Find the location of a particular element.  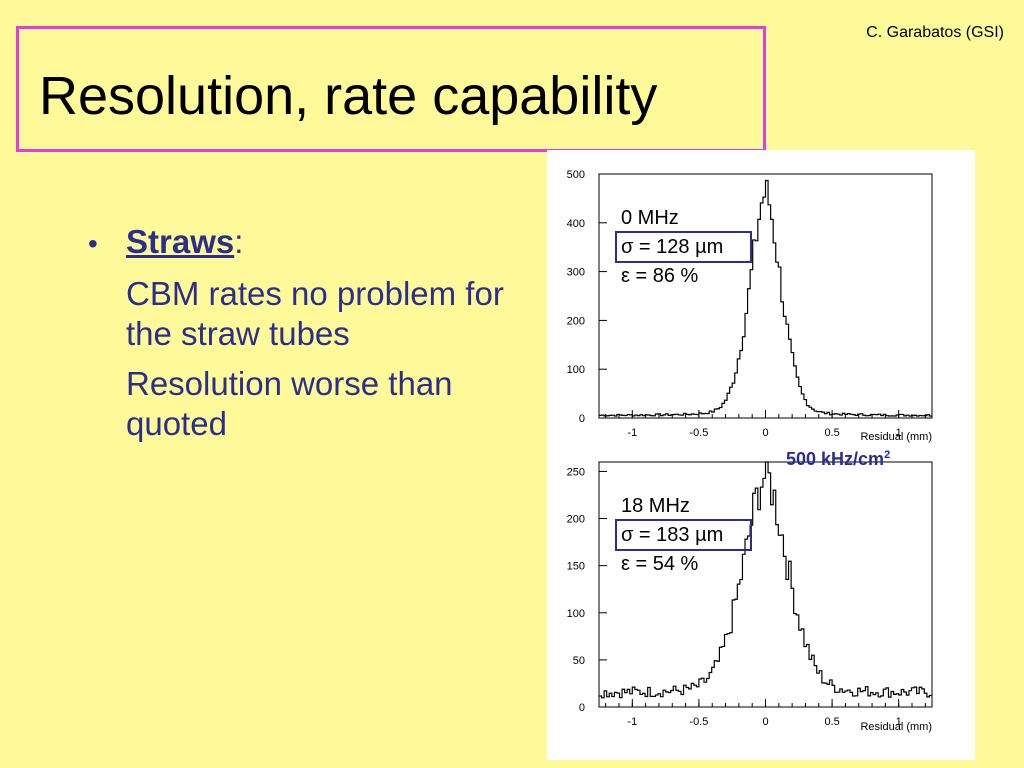

slide-author: C. Garabatos (GSI) is located at coordinates (935, 32).